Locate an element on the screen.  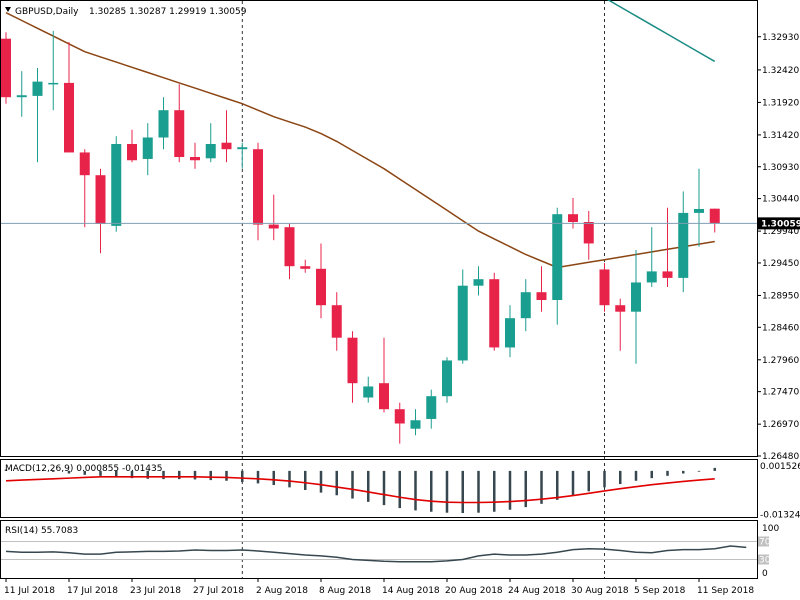
rsi-axis-label: 30 is located at coordinates (765, 561).